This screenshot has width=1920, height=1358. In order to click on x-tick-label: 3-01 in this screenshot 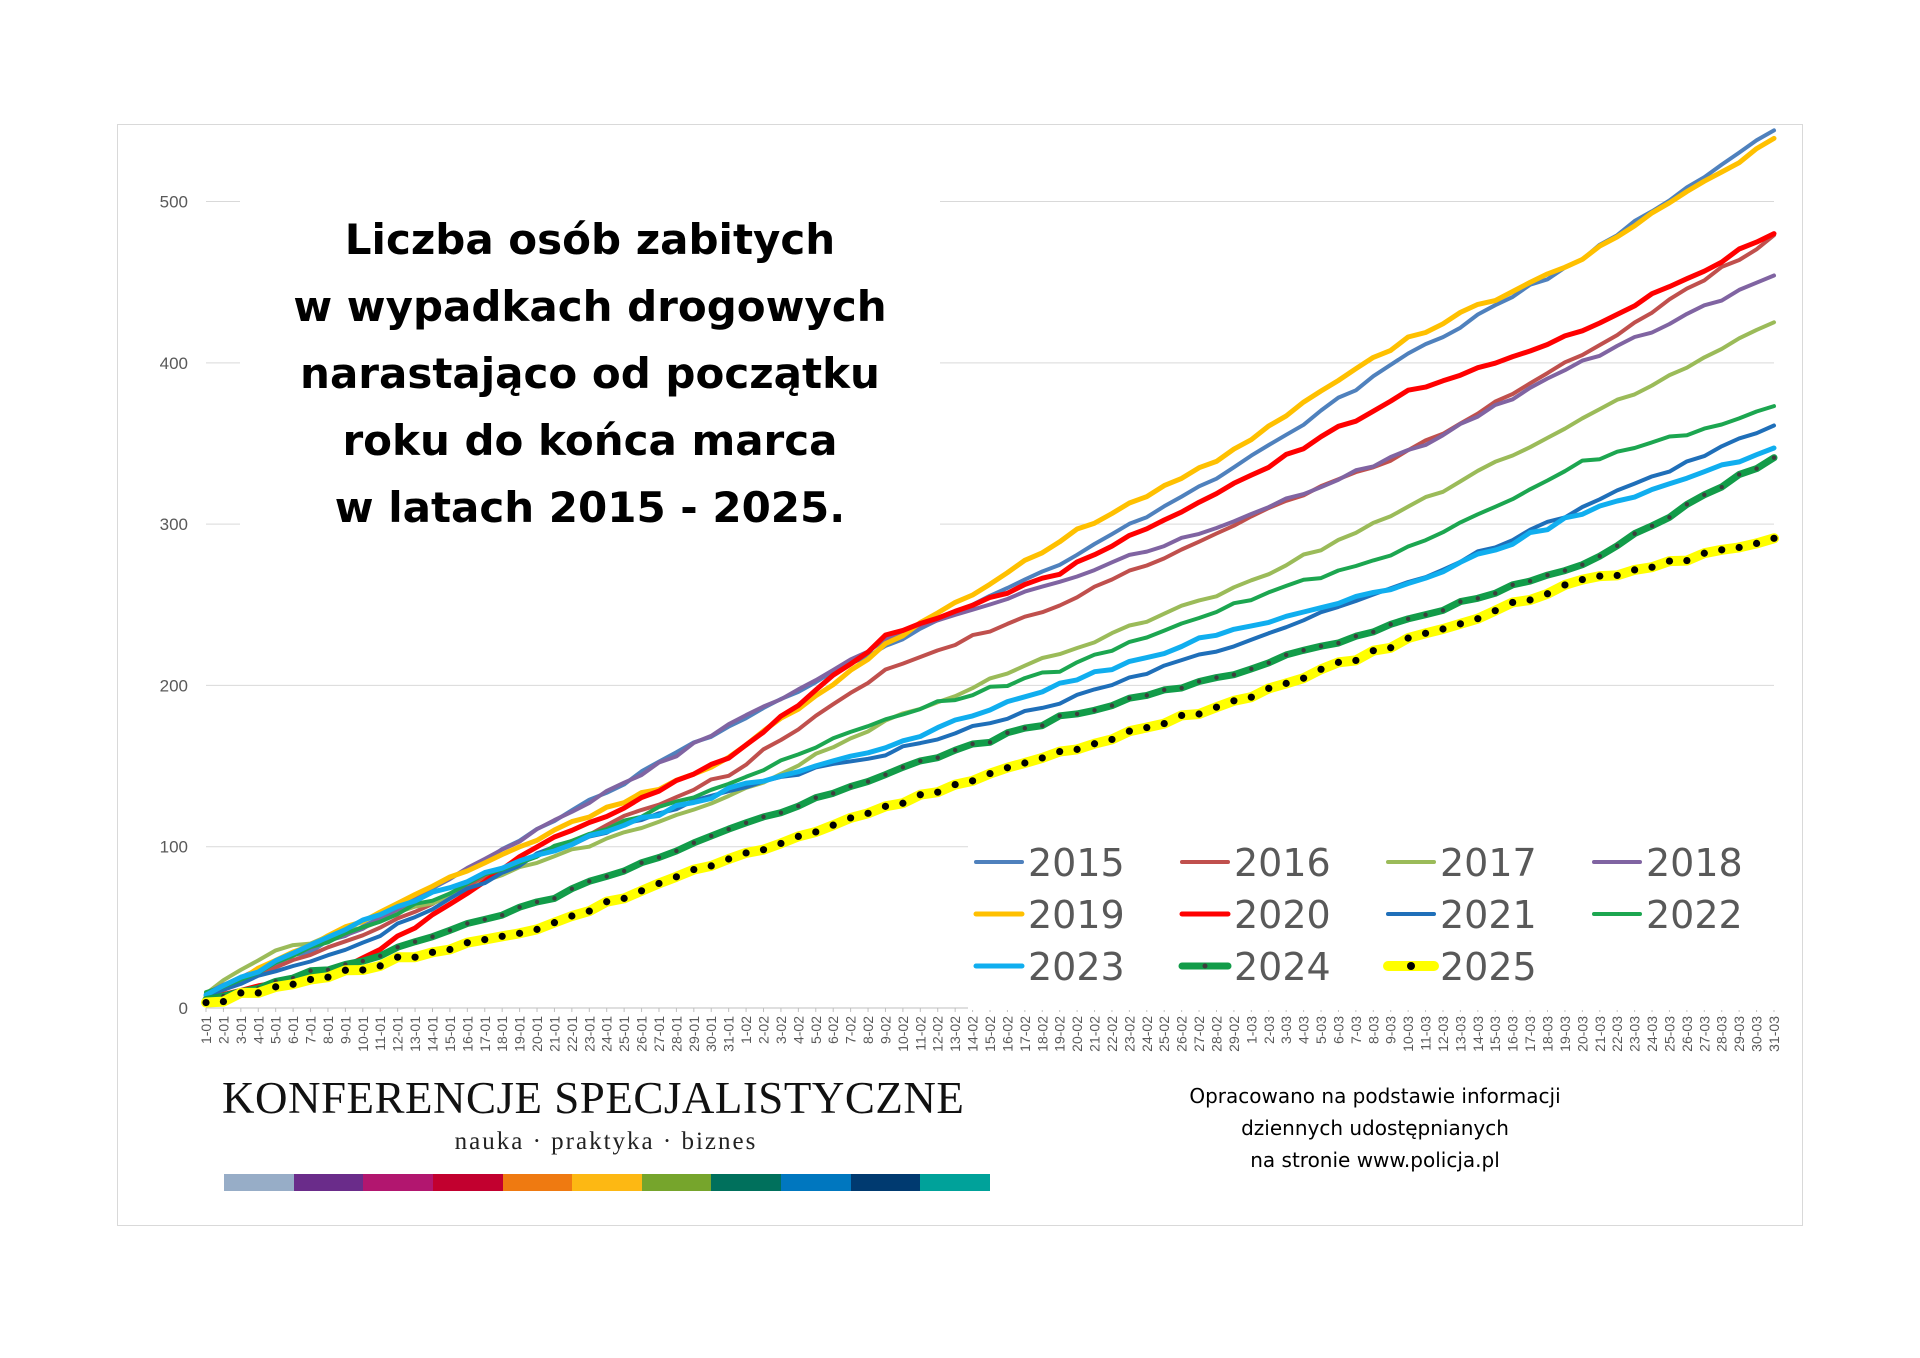, I will do `click(241, 1030)`.